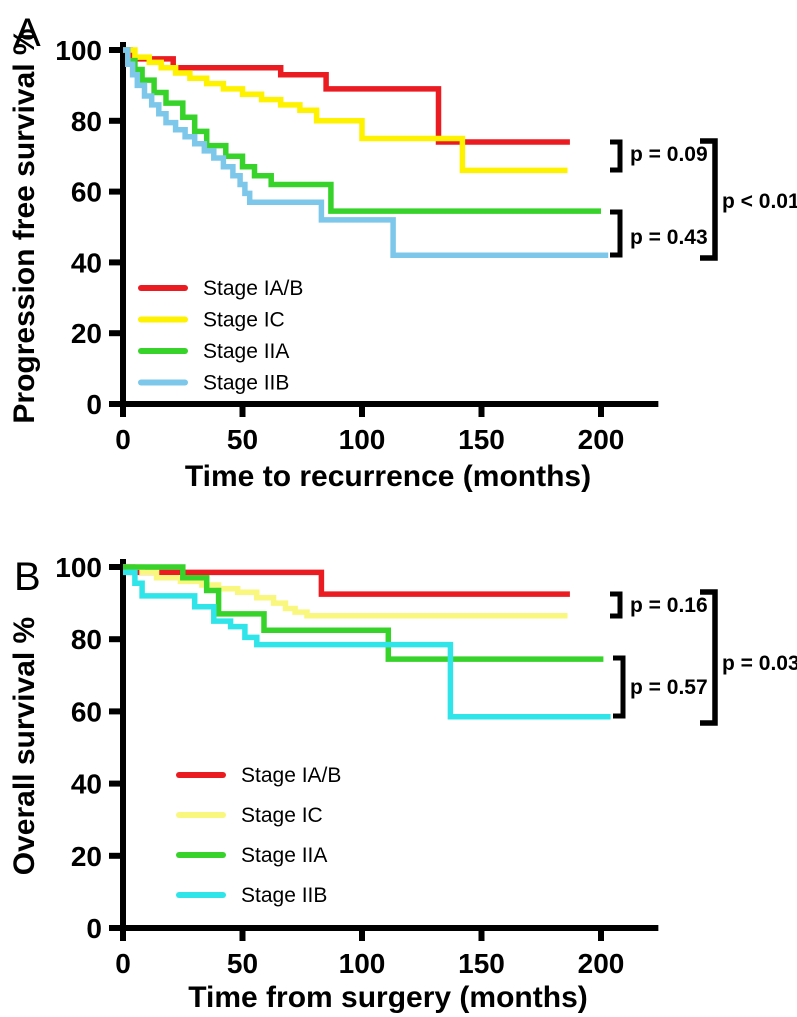 This screenshot has height=1017, width=797. What do you see at coordinates (24, 225) in the screenshot?
I see `panel-a-y-axis-title: Progression free survival %` at bounding box center [24, 225].